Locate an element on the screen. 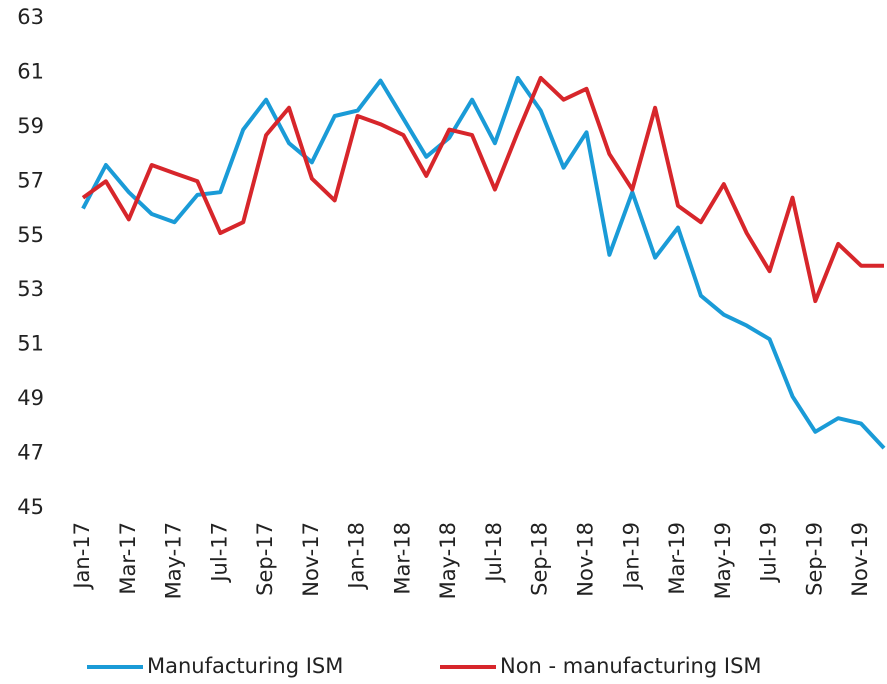 The height and width of the screenshot is (684, 887). y-tick-label: 51 is located at coordinates (30, 344).